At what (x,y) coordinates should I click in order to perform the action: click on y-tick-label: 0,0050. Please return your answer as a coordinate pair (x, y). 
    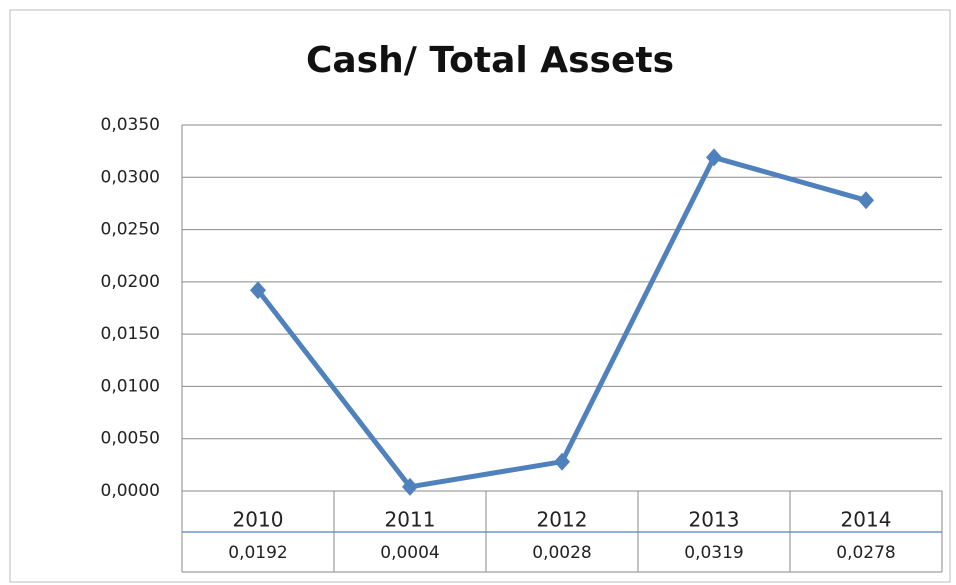
    Looking at the image, I should click on (130, 439).